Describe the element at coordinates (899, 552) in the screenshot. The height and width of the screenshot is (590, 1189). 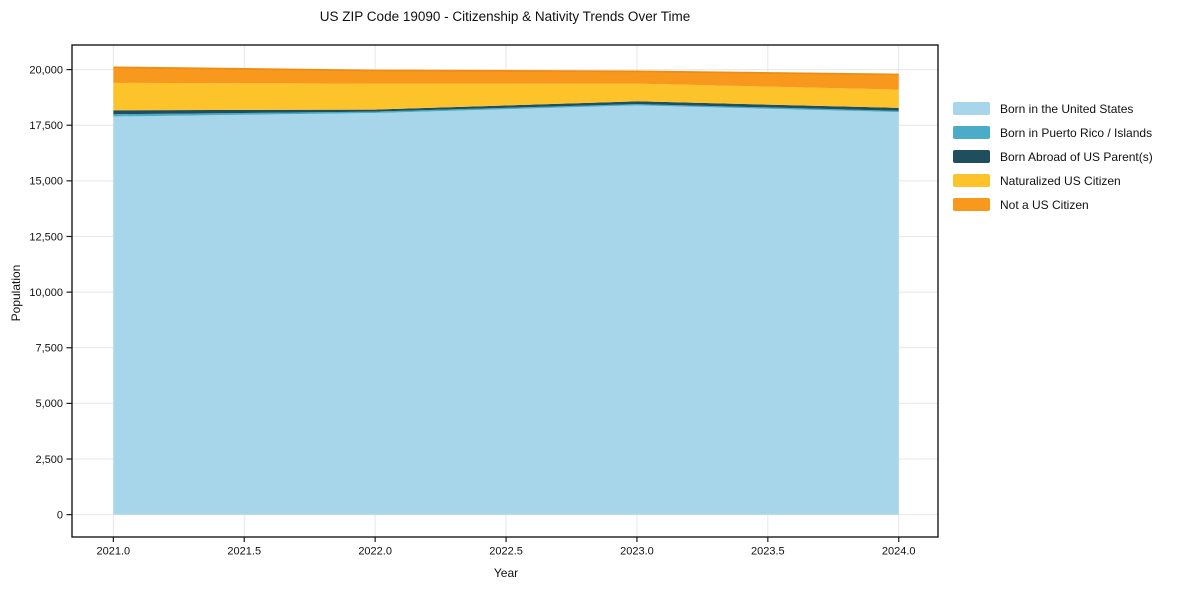
I see `x-tick-label: 2024.0` at that location.